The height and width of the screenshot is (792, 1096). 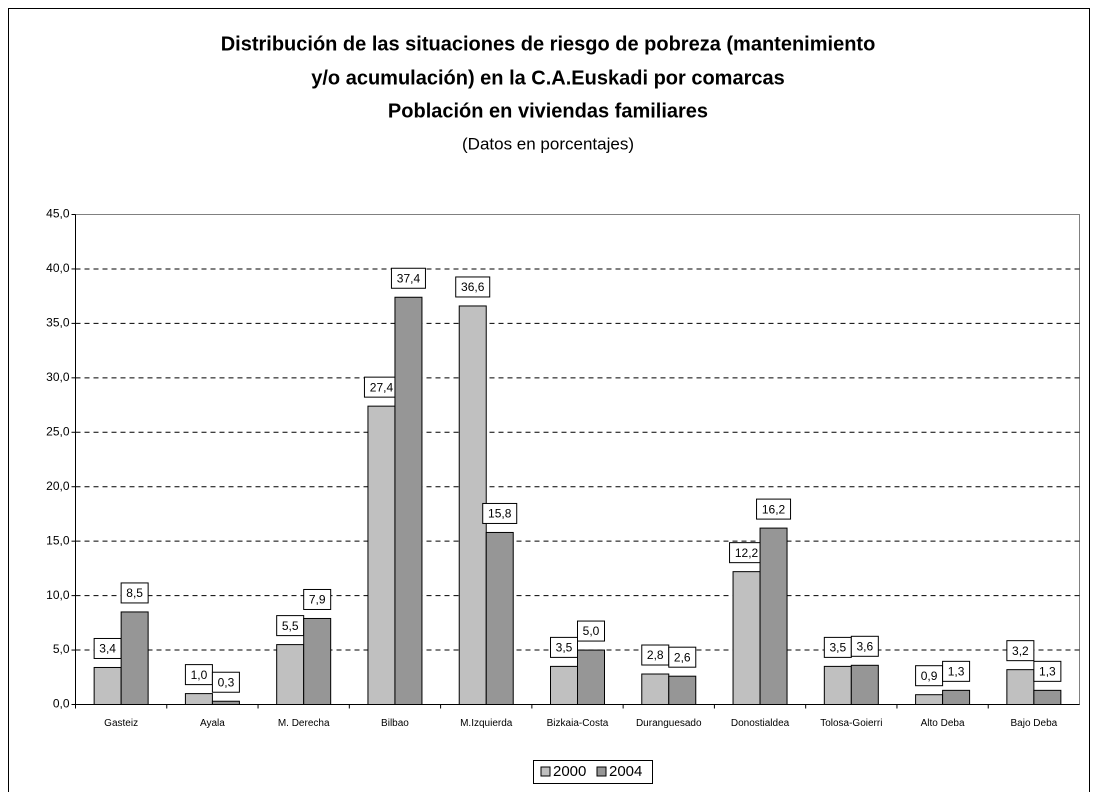 I want to click on value-label: 0,9, so click(x=929, y=676).